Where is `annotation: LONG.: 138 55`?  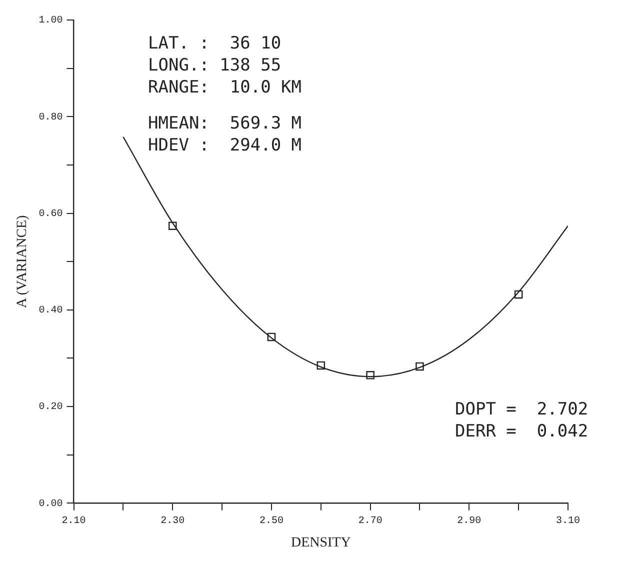
annotation: LONG.: 138 55 is located at coordinates (215, 65).